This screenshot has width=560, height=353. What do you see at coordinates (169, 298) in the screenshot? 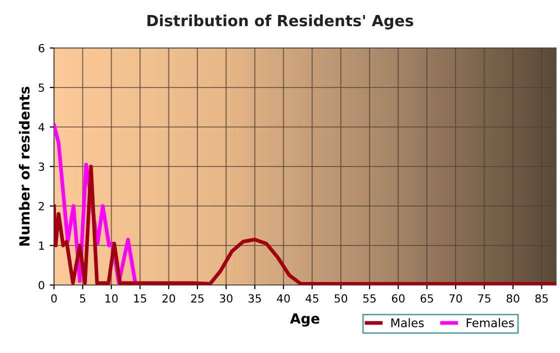
I see `x-tick-label: 20` at bounding box center [169, 298].